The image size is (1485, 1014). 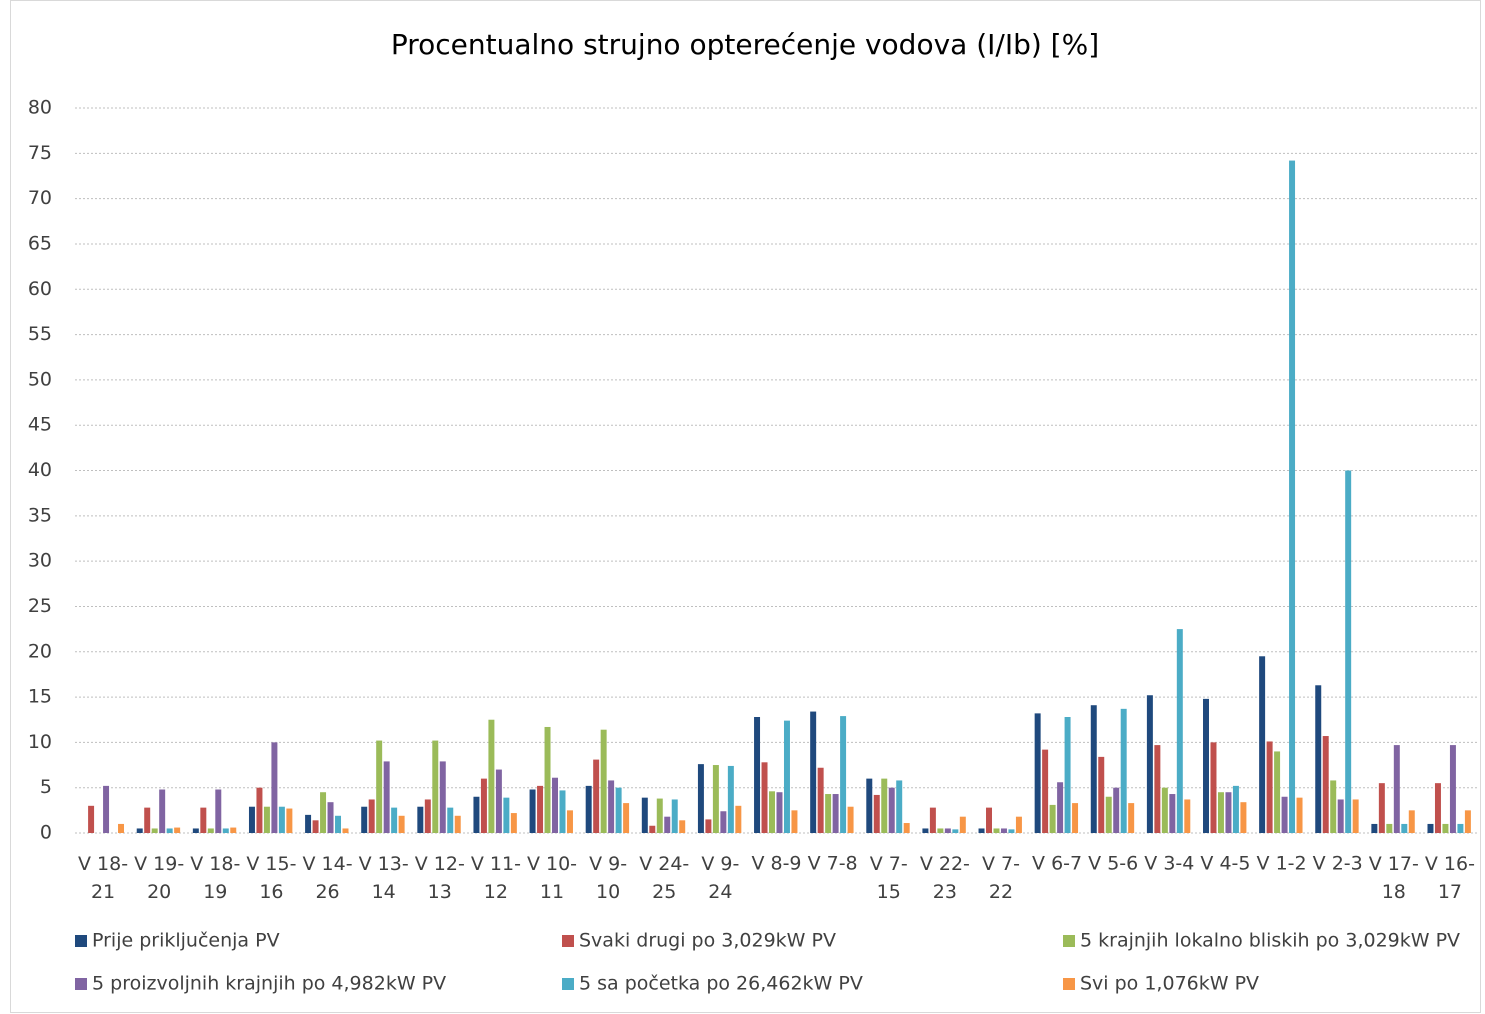 I want to click on y-tick-label: 80, so click(x=40, y=108).